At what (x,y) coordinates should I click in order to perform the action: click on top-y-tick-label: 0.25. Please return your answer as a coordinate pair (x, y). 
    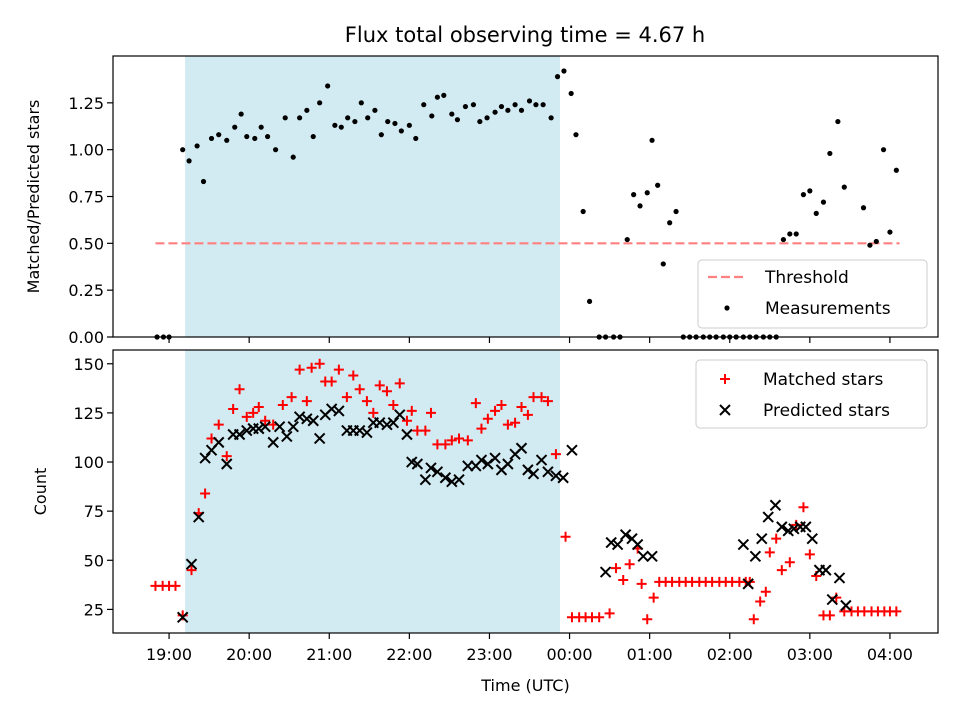
    Looking at the image, I should click on (86, 290).